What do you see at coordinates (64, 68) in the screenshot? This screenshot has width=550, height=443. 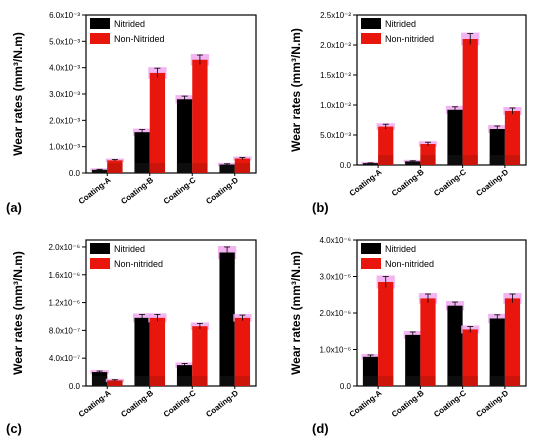 I see `y-tick-label: 4.0x10⁻³` at bounding box center [64, 68].